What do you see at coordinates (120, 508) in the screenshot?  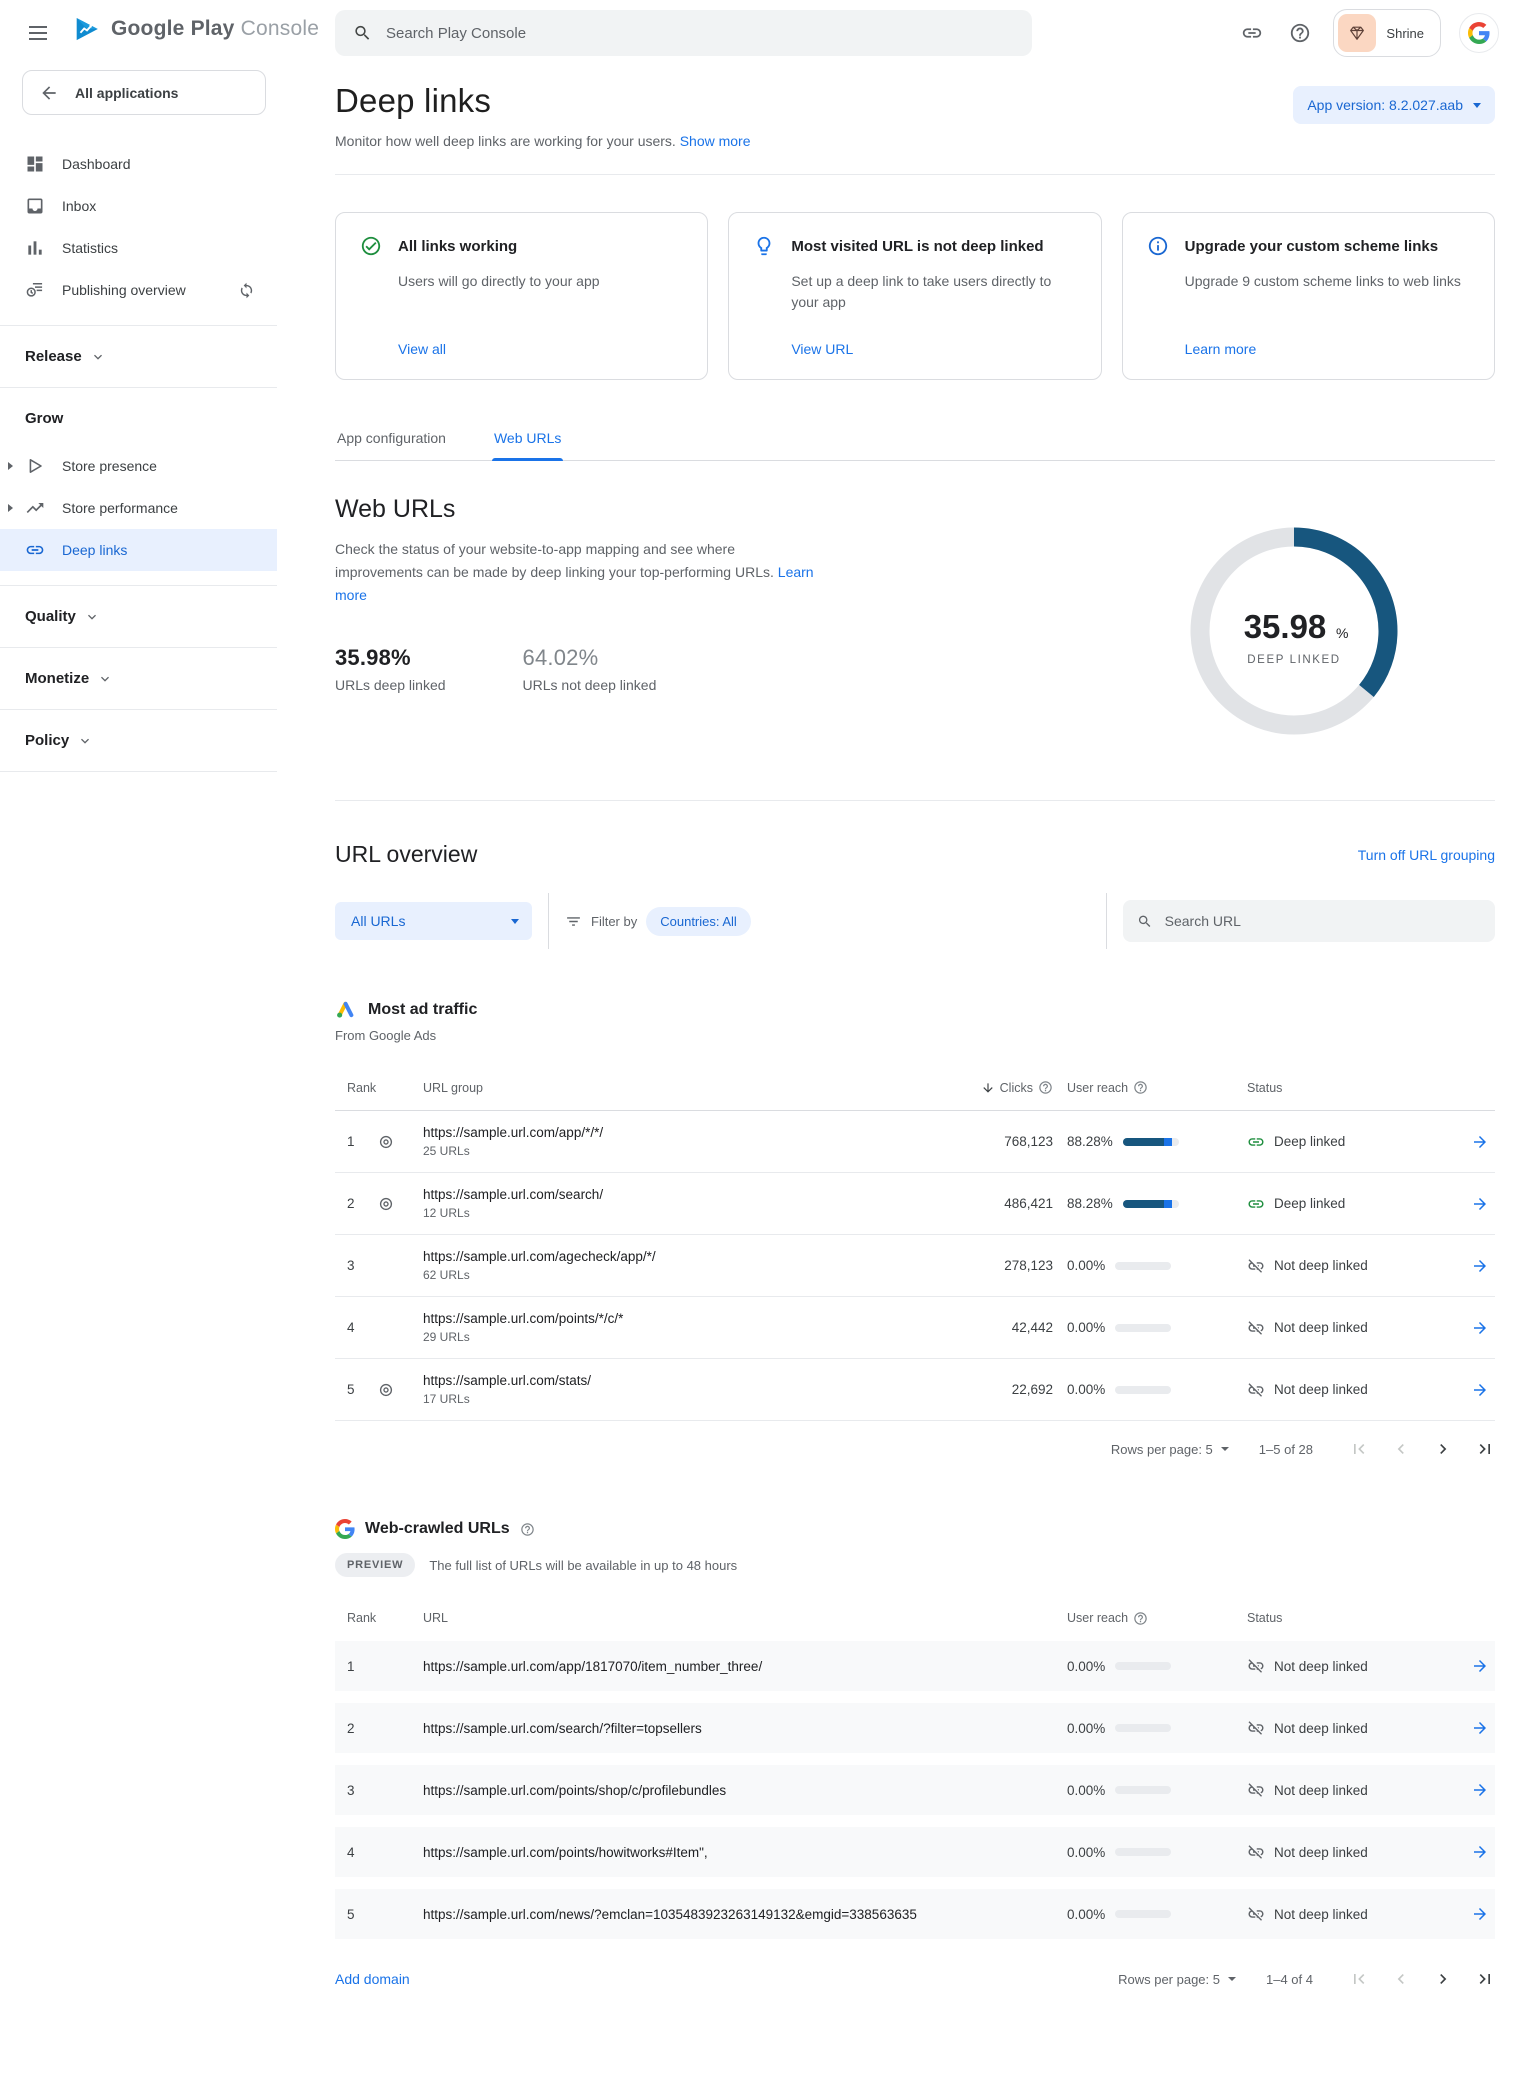 I see `sidebar-item-label: Store performance` at bounding box center [120, 508].